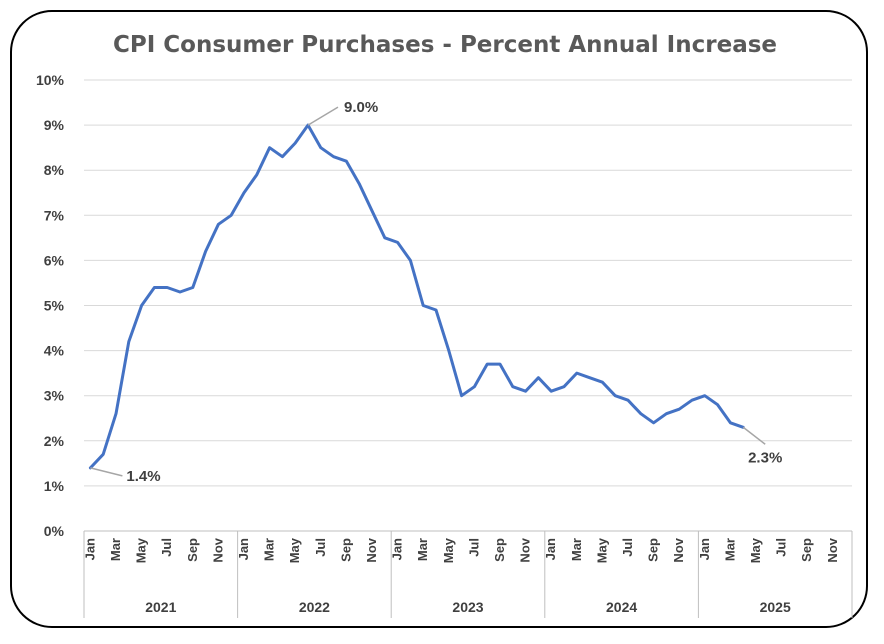 The image size is (884, 644). What do you see at coordinates (775, 607) in the screenshot?
I see `year-label: 2025` at bounding box center [775, 607].